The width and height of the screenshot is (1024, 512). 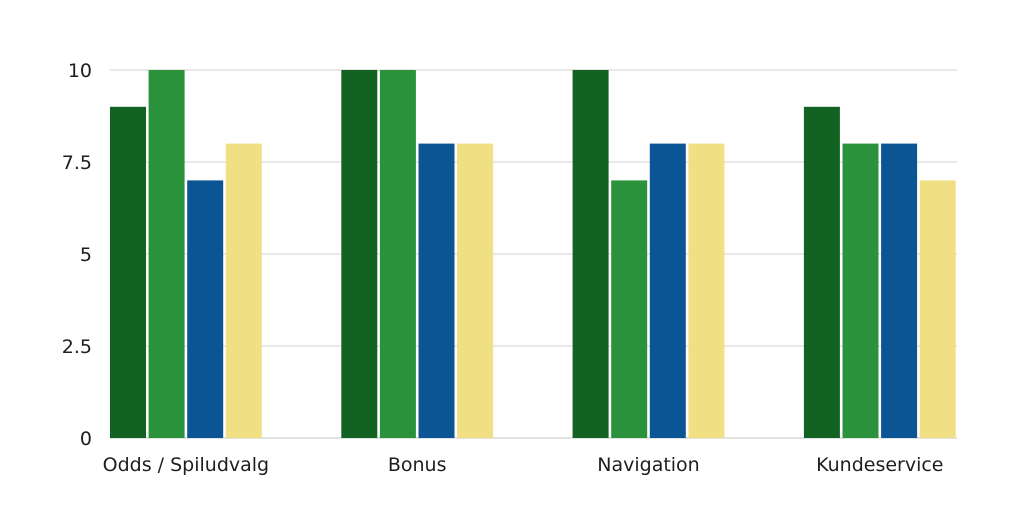 I want to click on y-tick-label: 2.5, so click(x=77, y=347).